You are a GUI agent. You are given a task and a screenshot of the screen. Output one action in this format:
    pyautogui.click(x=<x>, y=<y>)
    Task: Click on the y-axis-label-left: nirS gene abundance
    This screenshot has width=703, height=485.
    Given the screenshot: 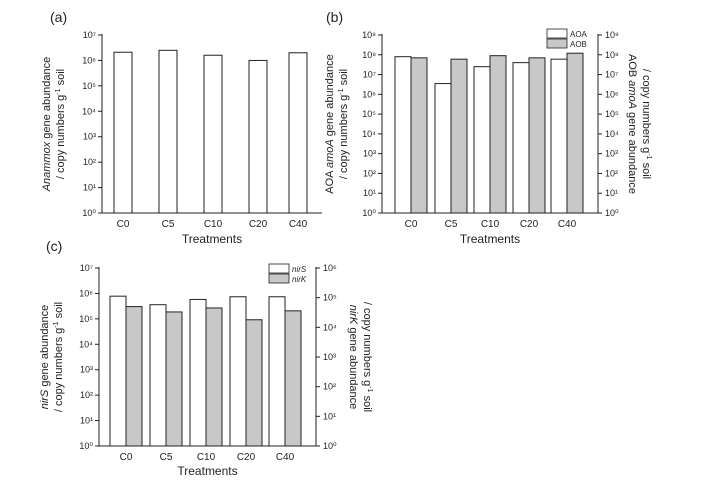 What is the action you would take?
    pyautogui.click(x=45, y=357)
    